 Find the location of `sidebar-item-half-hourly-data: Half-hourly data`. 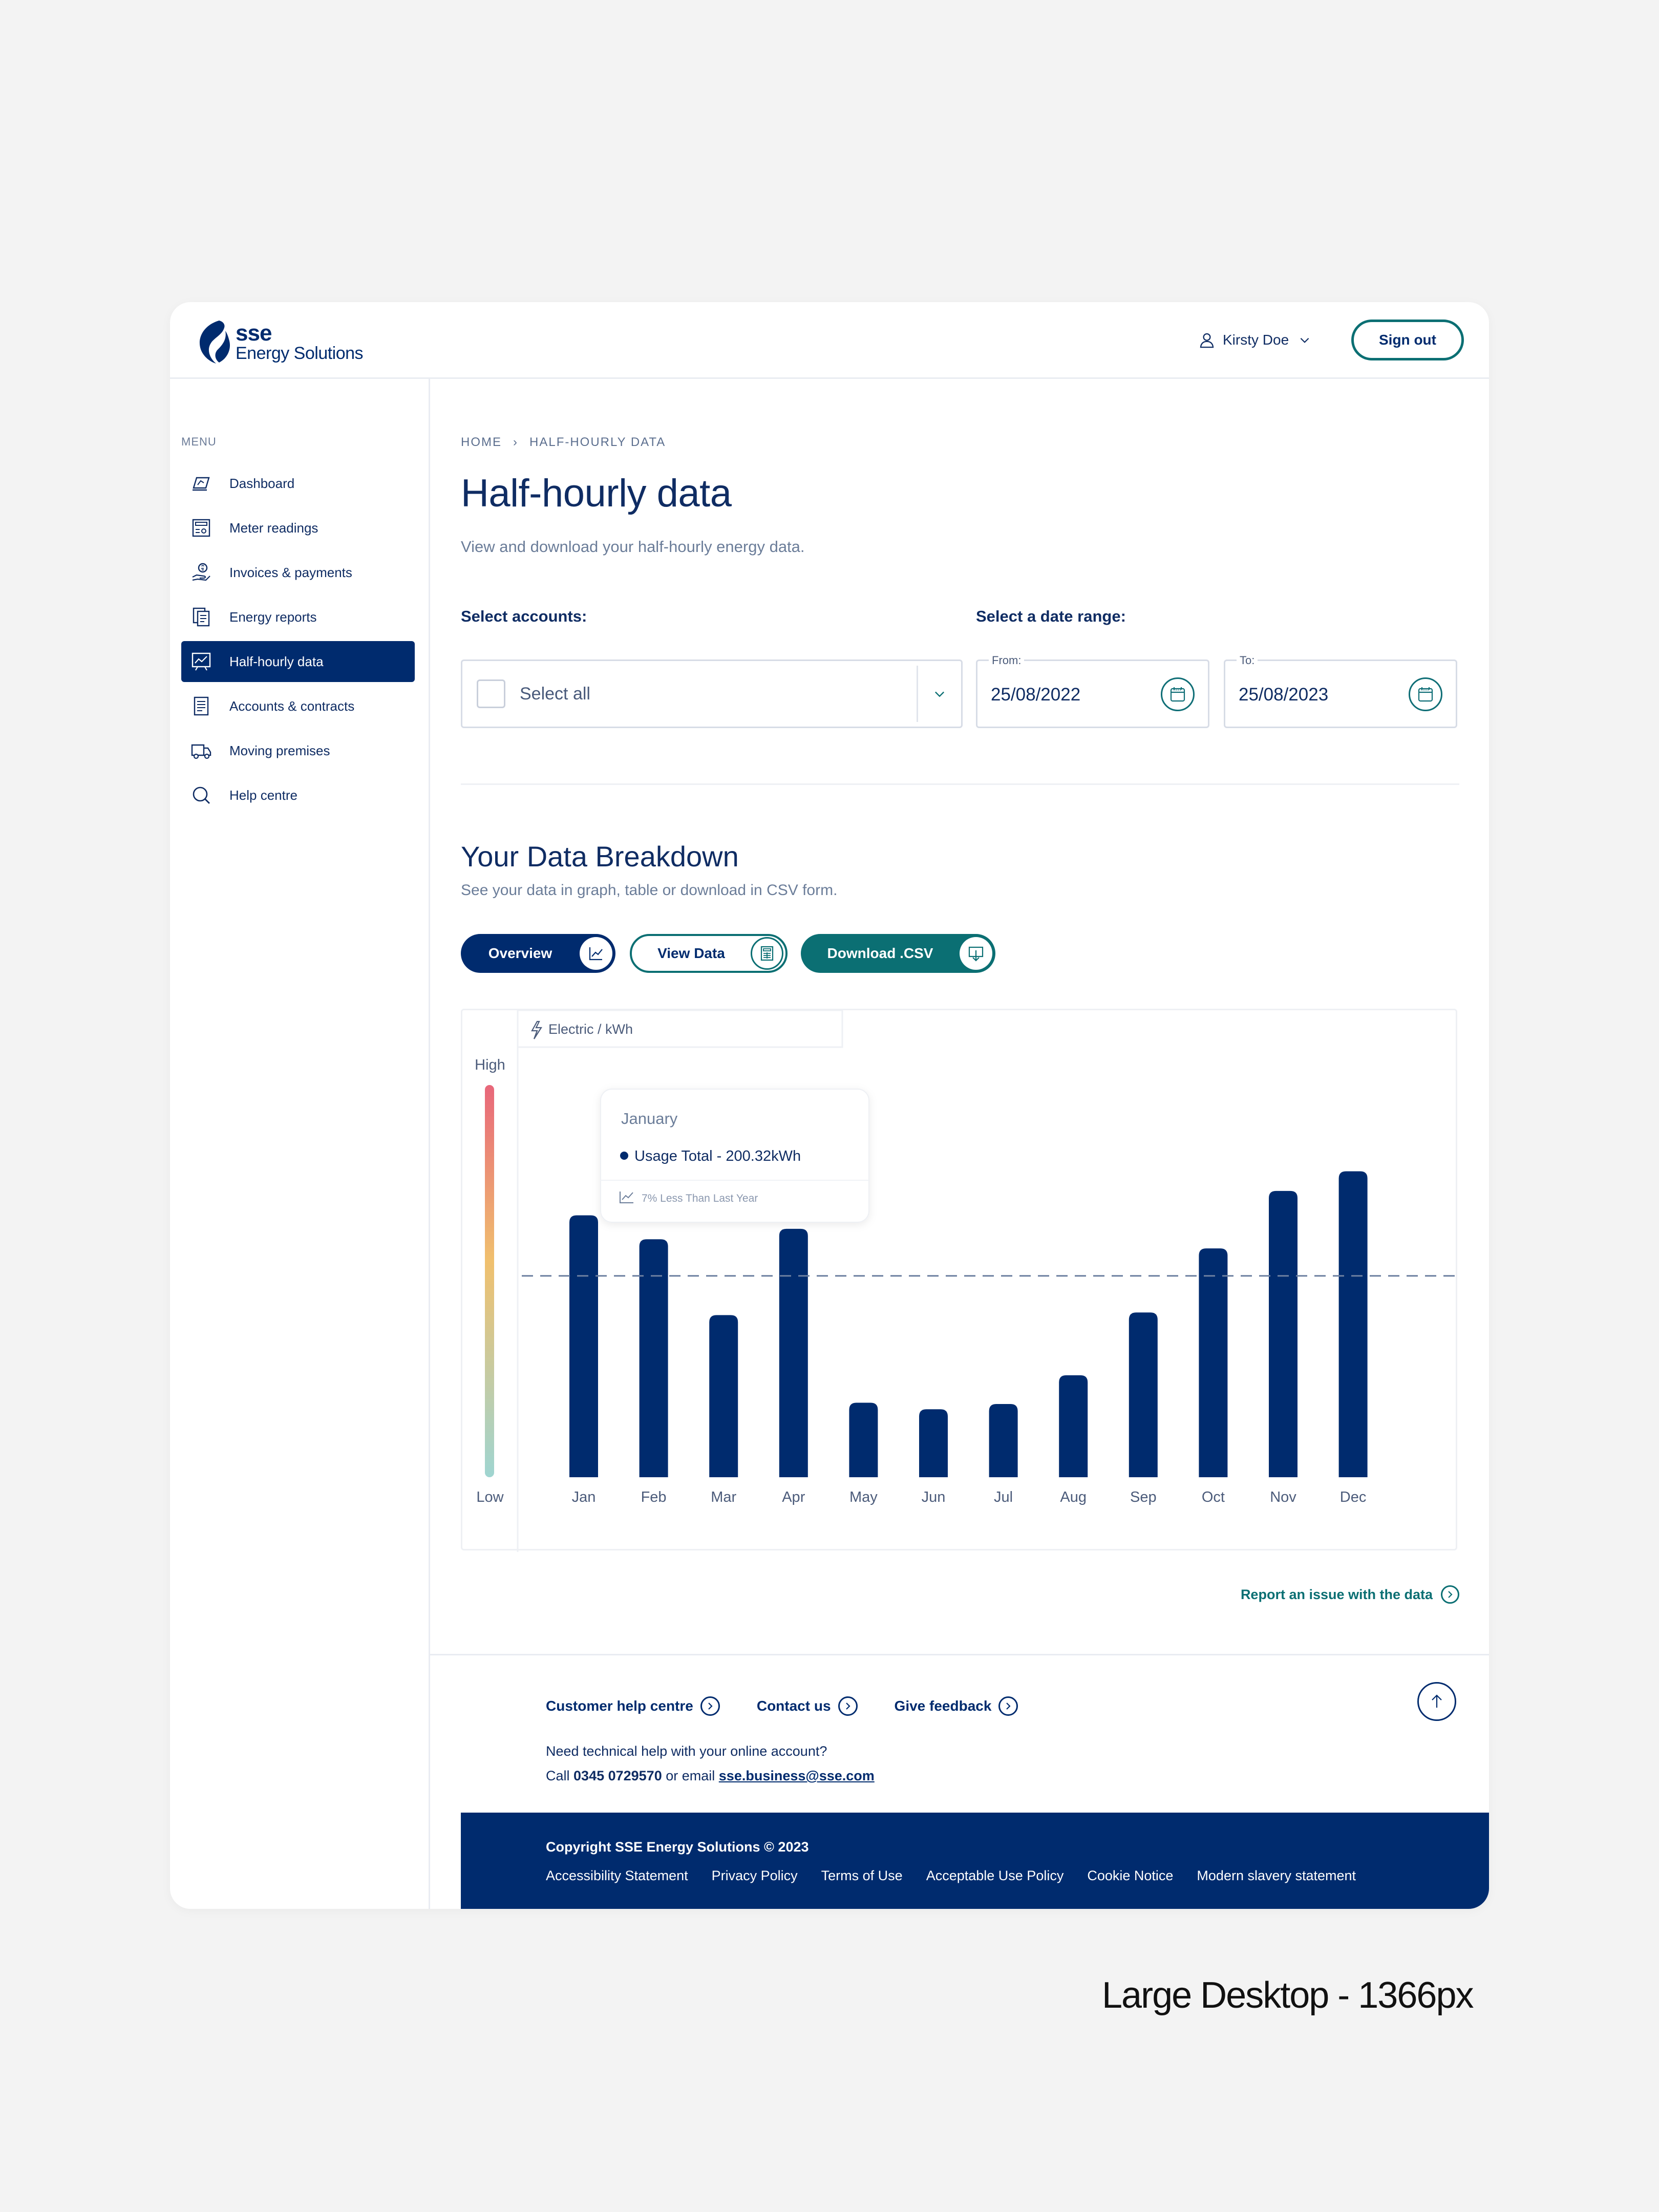

sidebar-item-half-hourly-data: Half-hourly data is located at coordinates (298, 661).